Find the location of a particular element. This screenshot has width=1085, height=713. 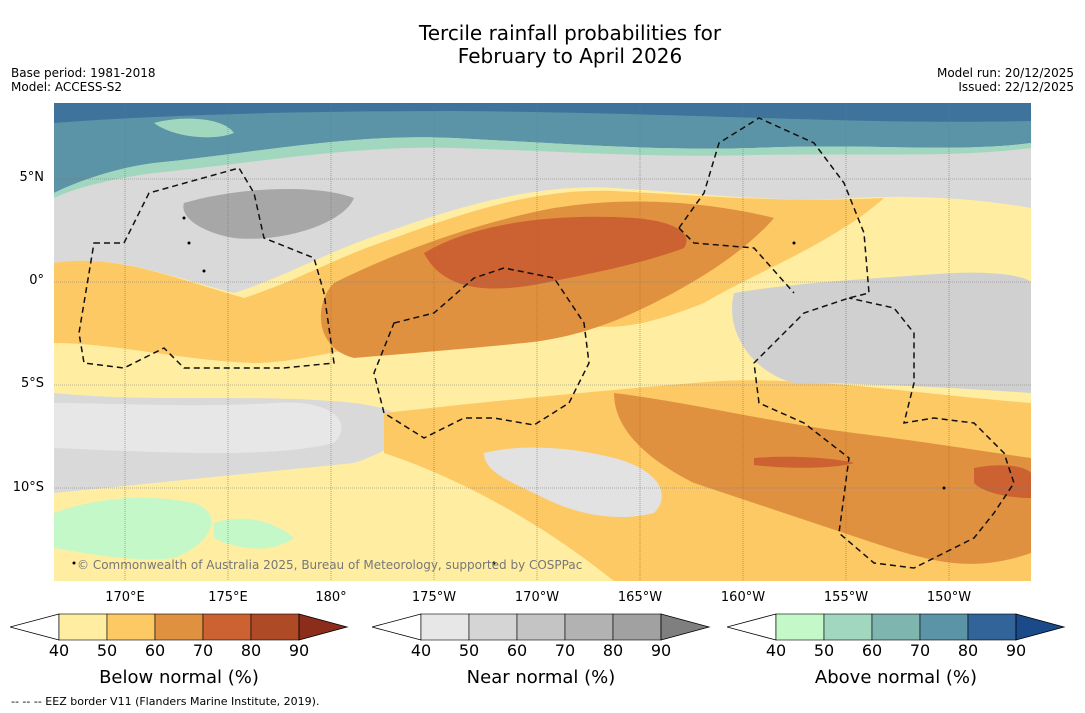

model-run: Model run: 20/12/2025 is located at coordinates (1005, 73).